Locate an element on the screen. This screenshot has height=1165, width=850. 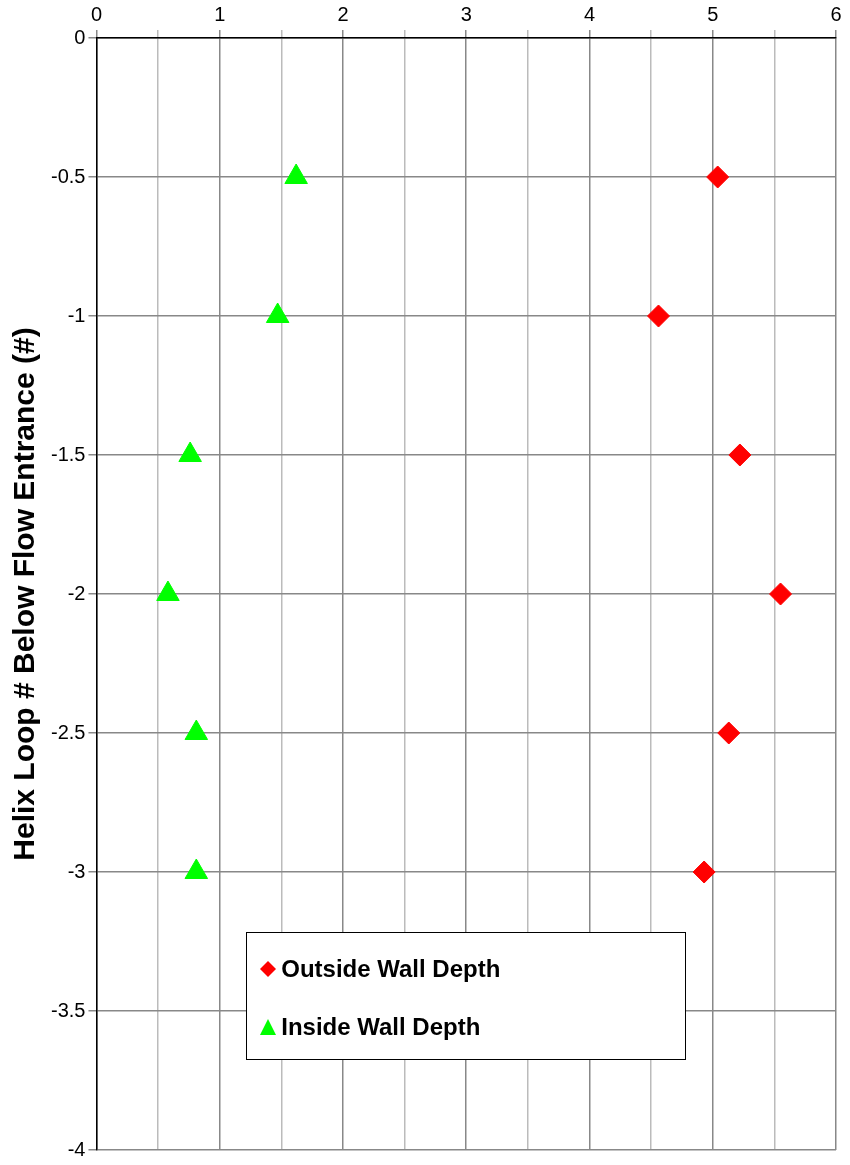
x-tick-label: 3 is located at coordinates (466, 13).